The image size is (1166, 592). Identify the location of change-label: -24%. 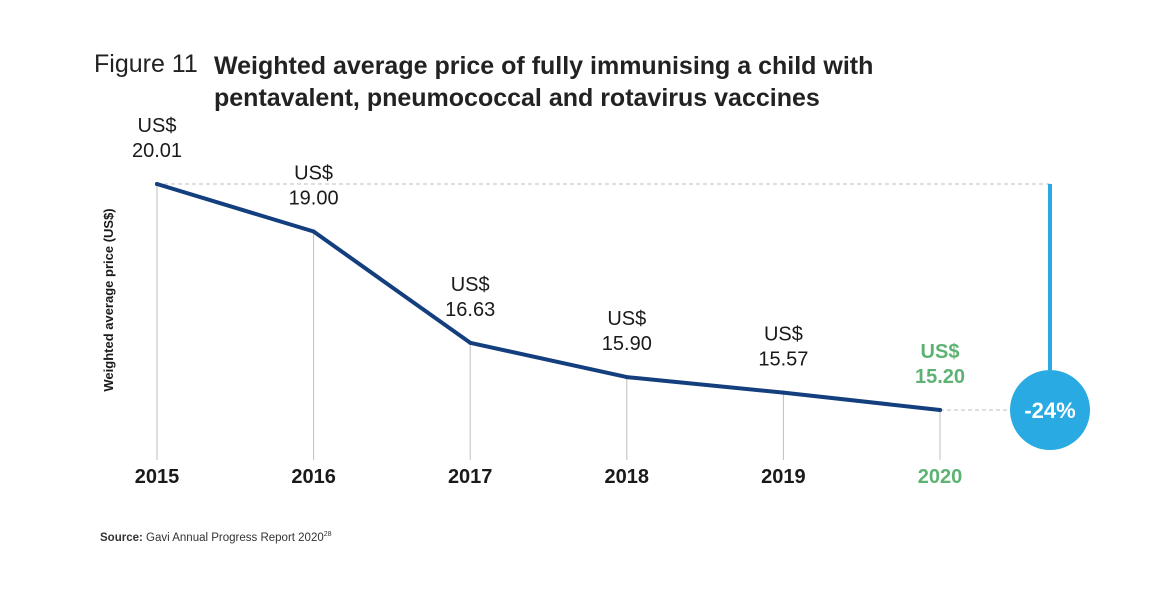
(1049, 410).